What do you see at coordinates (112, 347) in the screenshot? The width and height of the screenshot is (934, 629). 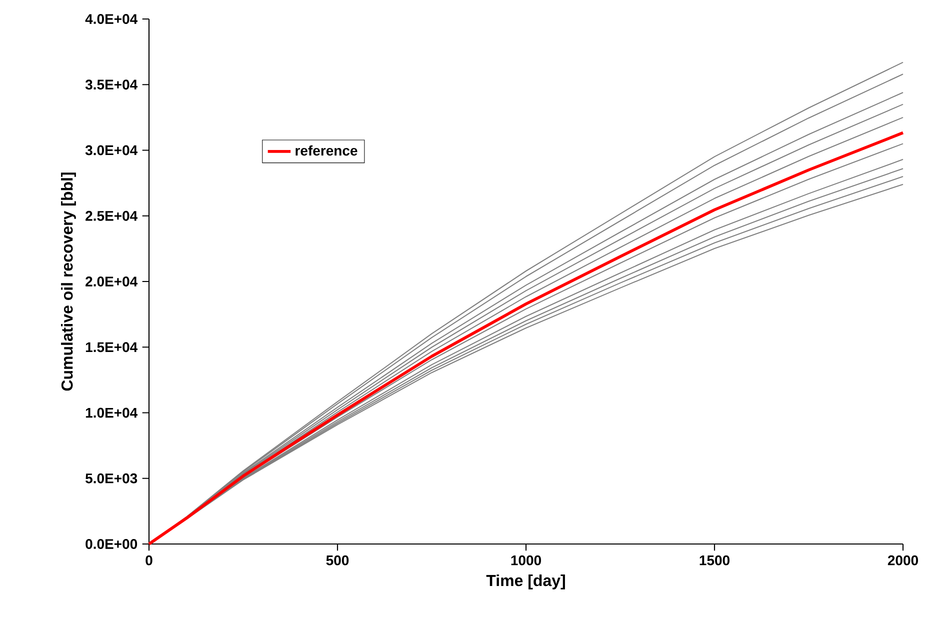 I see `y-tick-label: 1.5E+04` at bounding box center [112, 347].